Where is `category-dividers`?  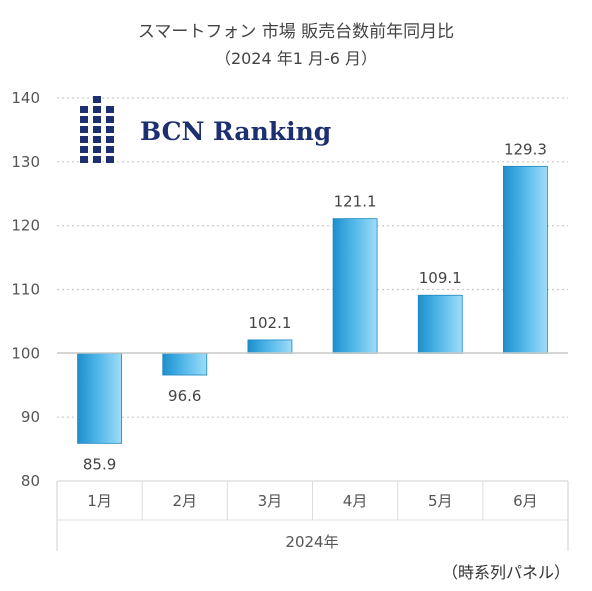 category-dividers is located at coordinates (312, 500).